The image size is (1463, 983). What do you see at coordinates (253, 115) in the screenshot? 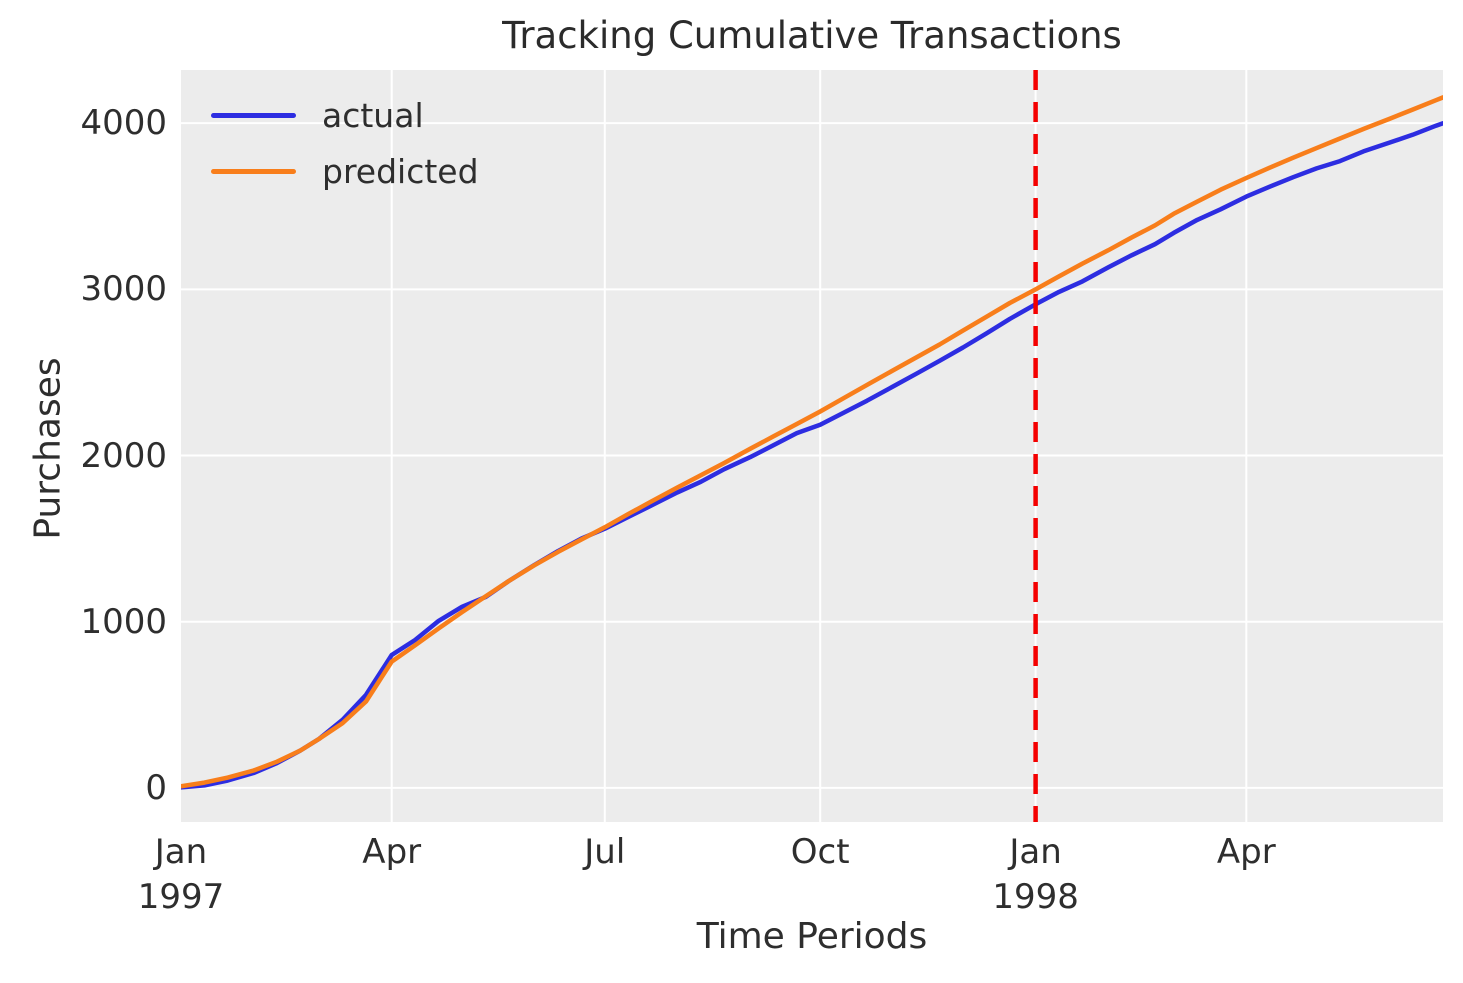
I see `legend-swatch-actual` at bounding box center [253, 115].